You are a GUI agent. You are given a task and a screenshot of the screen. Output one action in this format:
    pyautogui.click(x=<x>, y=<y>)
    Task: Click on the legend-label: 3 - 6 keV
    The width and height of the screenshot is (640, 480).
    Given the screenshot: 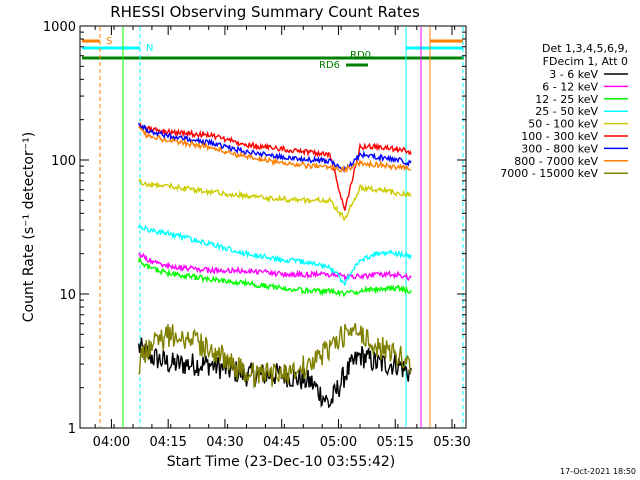 What is the action you would take?
    pyautogui.click(x=573, y=74)
    